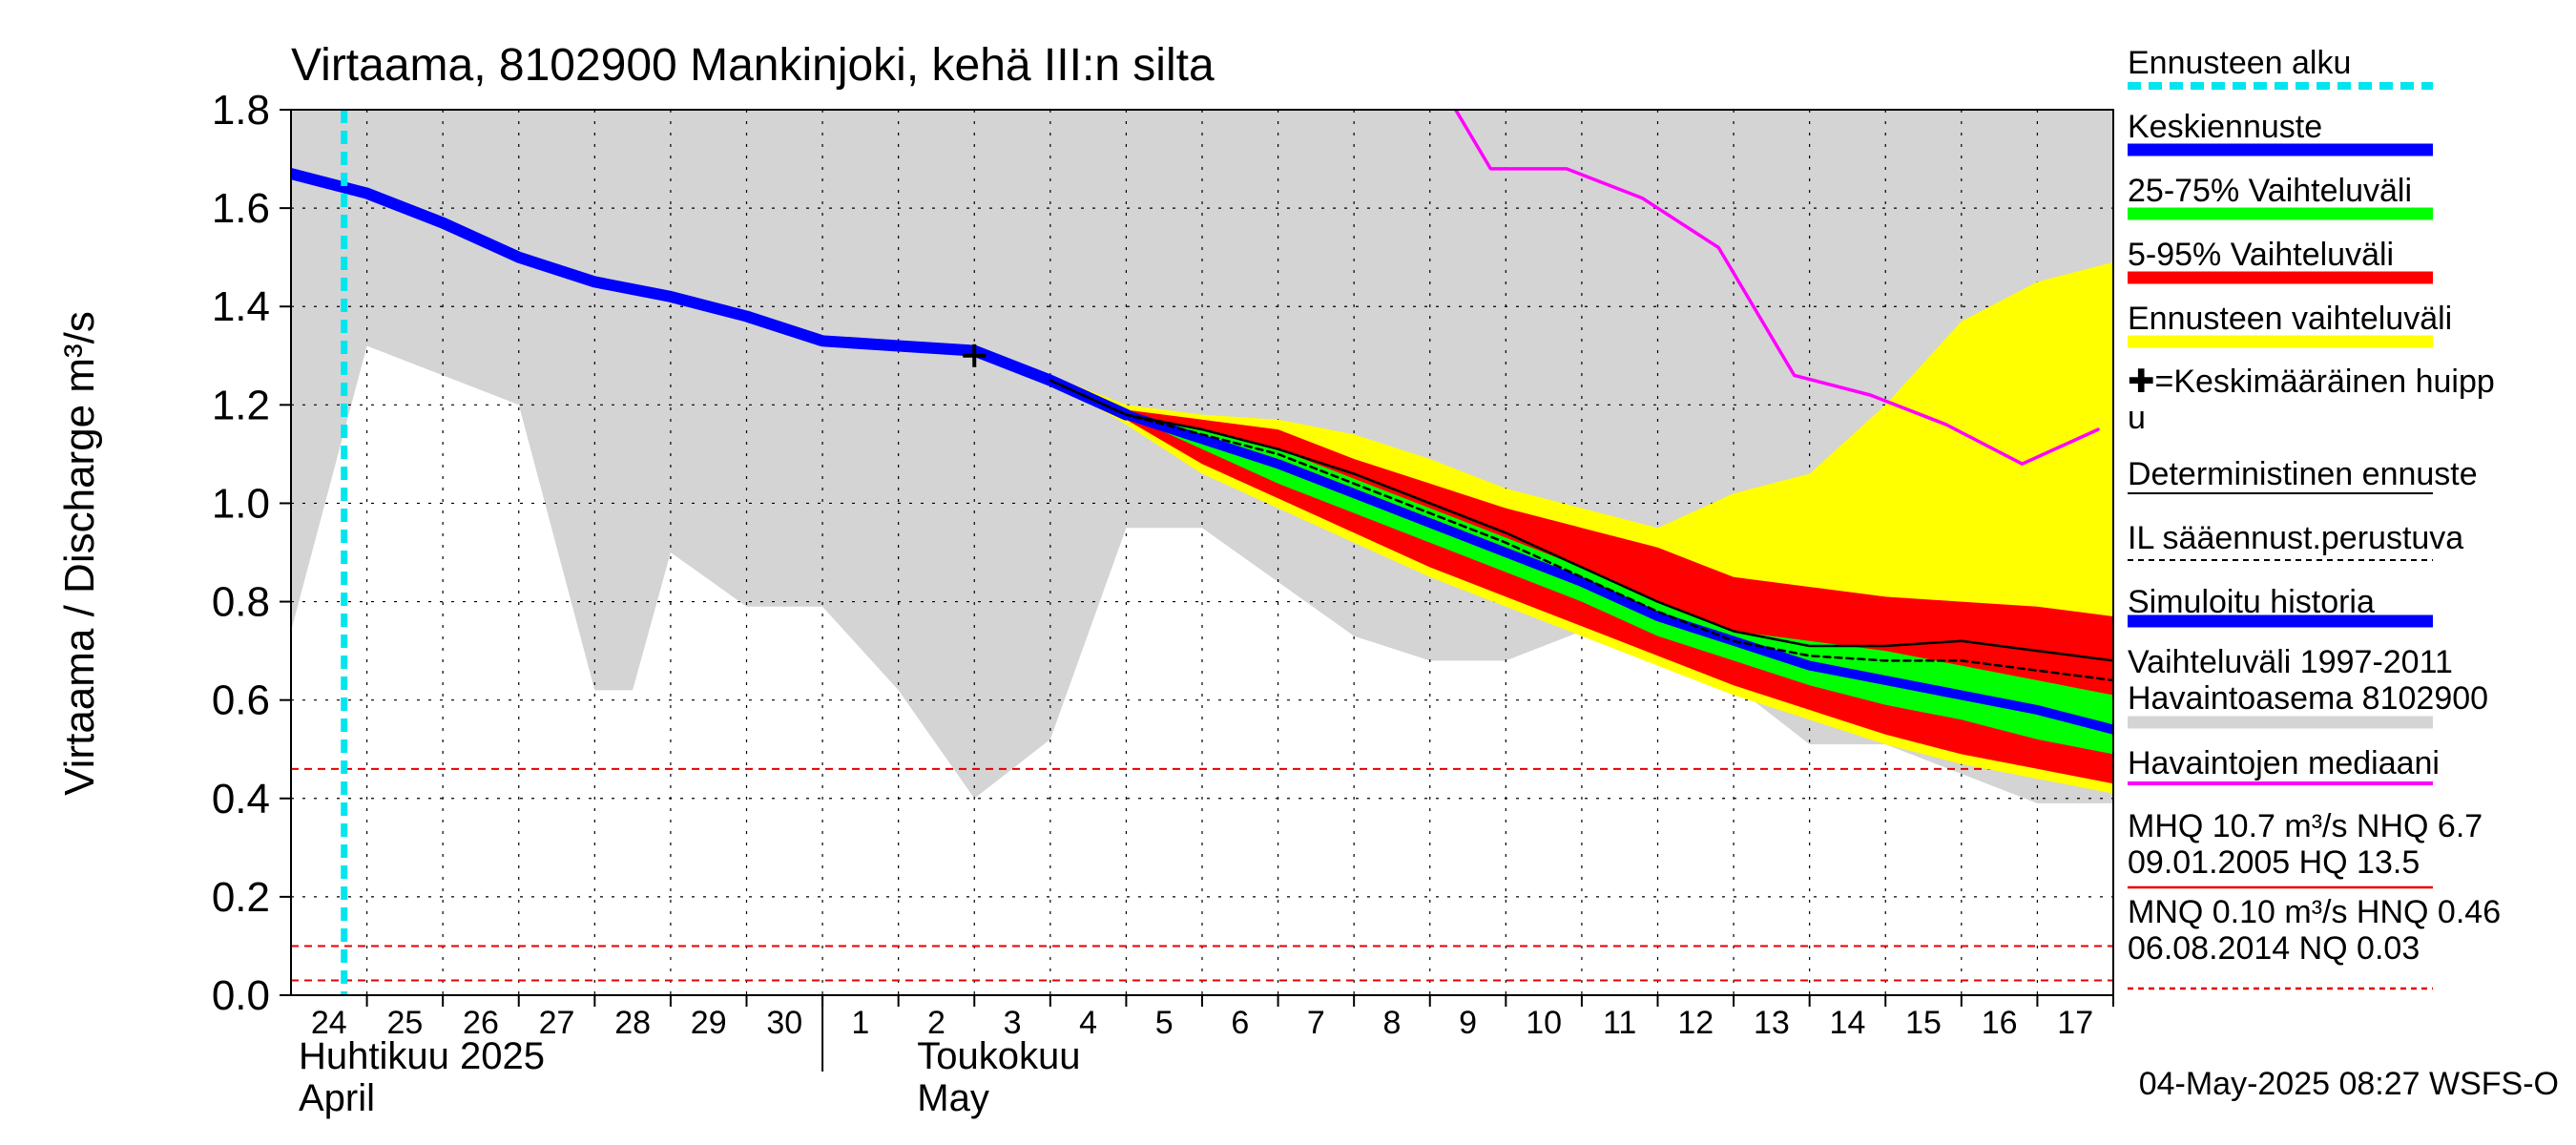 Image resolution: width=2576 pixels, height=1145 pixels. Describe the element at coordinates (1013, 1023) in the screenshot. I see `x-tick-label: 3` at that location.